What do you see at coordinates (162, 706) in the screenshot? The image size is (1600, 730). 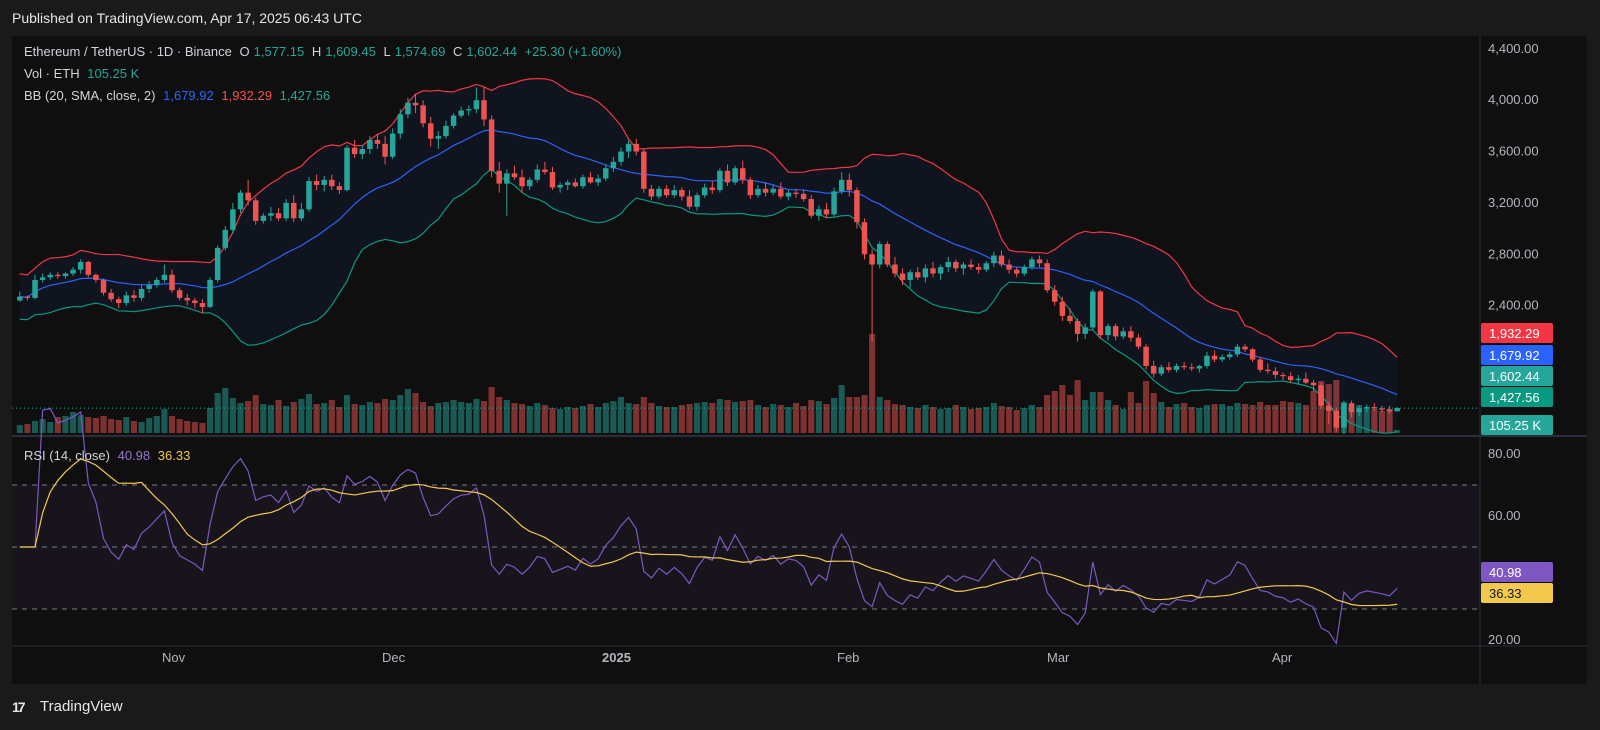 I see `tradingview-footer: 17 TradingView` at bounding box center [162, 706].